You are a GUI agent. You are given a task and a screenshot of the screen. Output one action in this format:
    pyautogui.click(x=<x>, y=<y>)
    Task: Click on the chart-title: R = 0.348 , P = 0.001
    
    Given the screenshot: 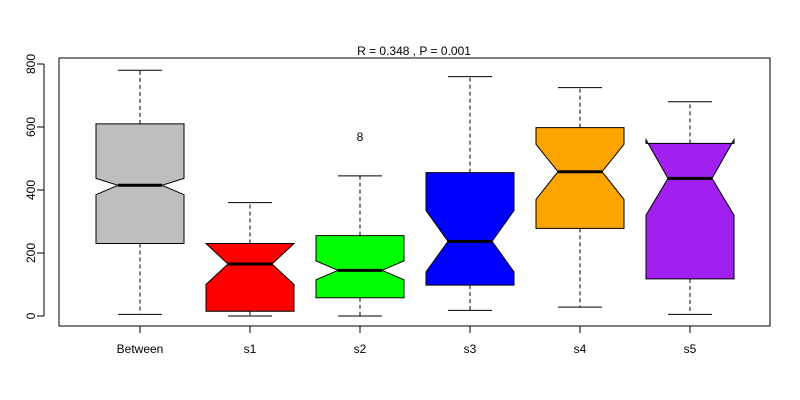 What is the action you would take?
    pyautogui.click(x=414, y=51)
    